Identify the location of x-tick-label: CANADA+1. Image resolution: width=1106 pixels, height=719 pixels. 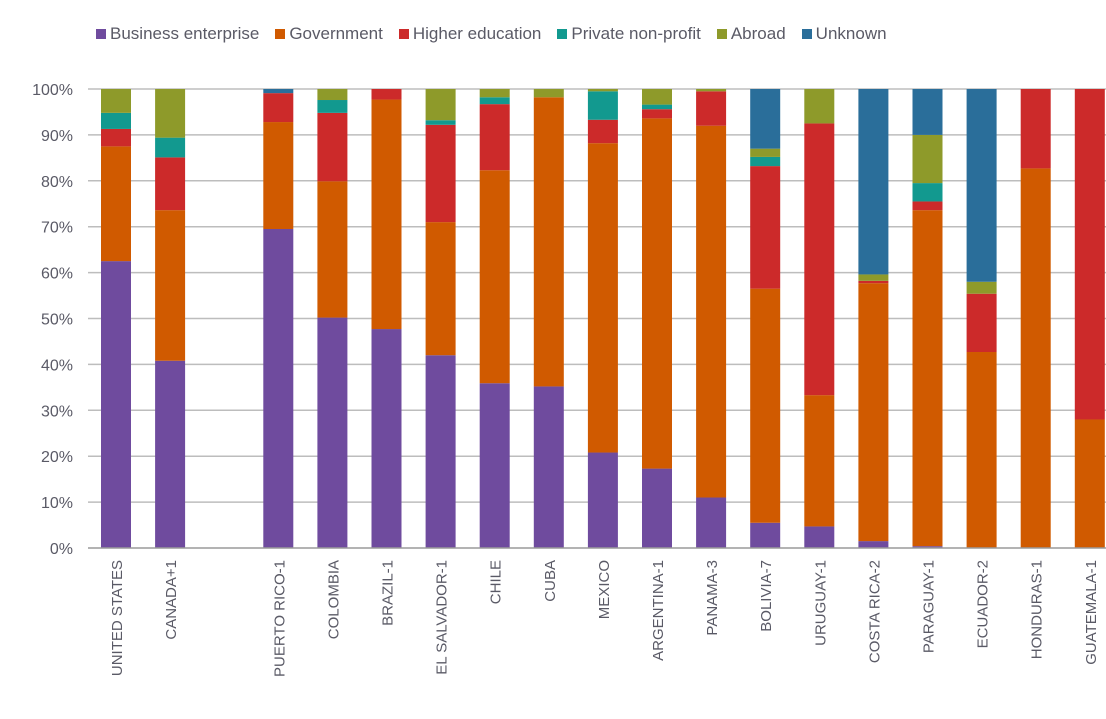
(171, 600).